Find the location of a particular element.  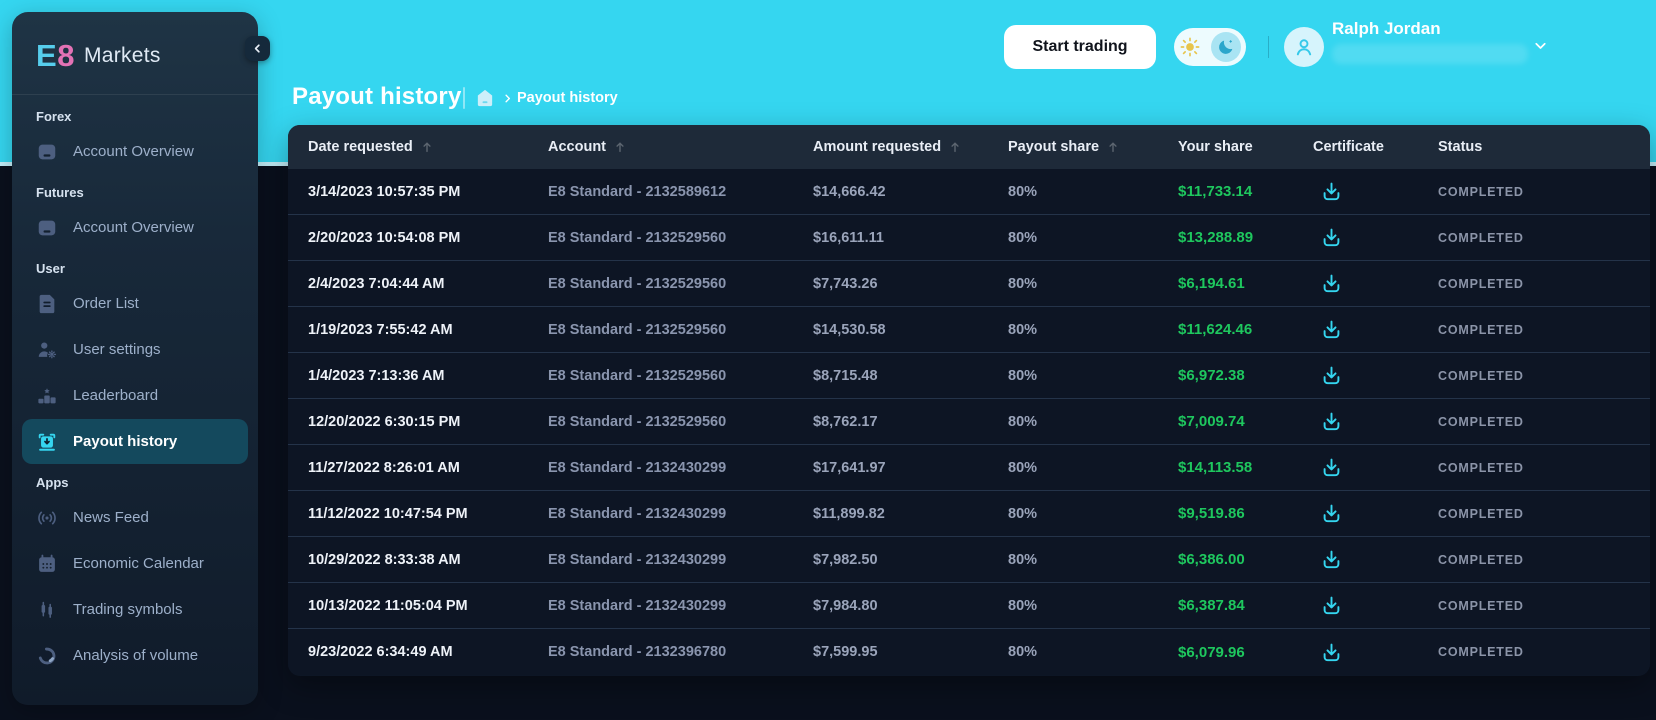

sidebar-divider is located at coordinates (135, 94).